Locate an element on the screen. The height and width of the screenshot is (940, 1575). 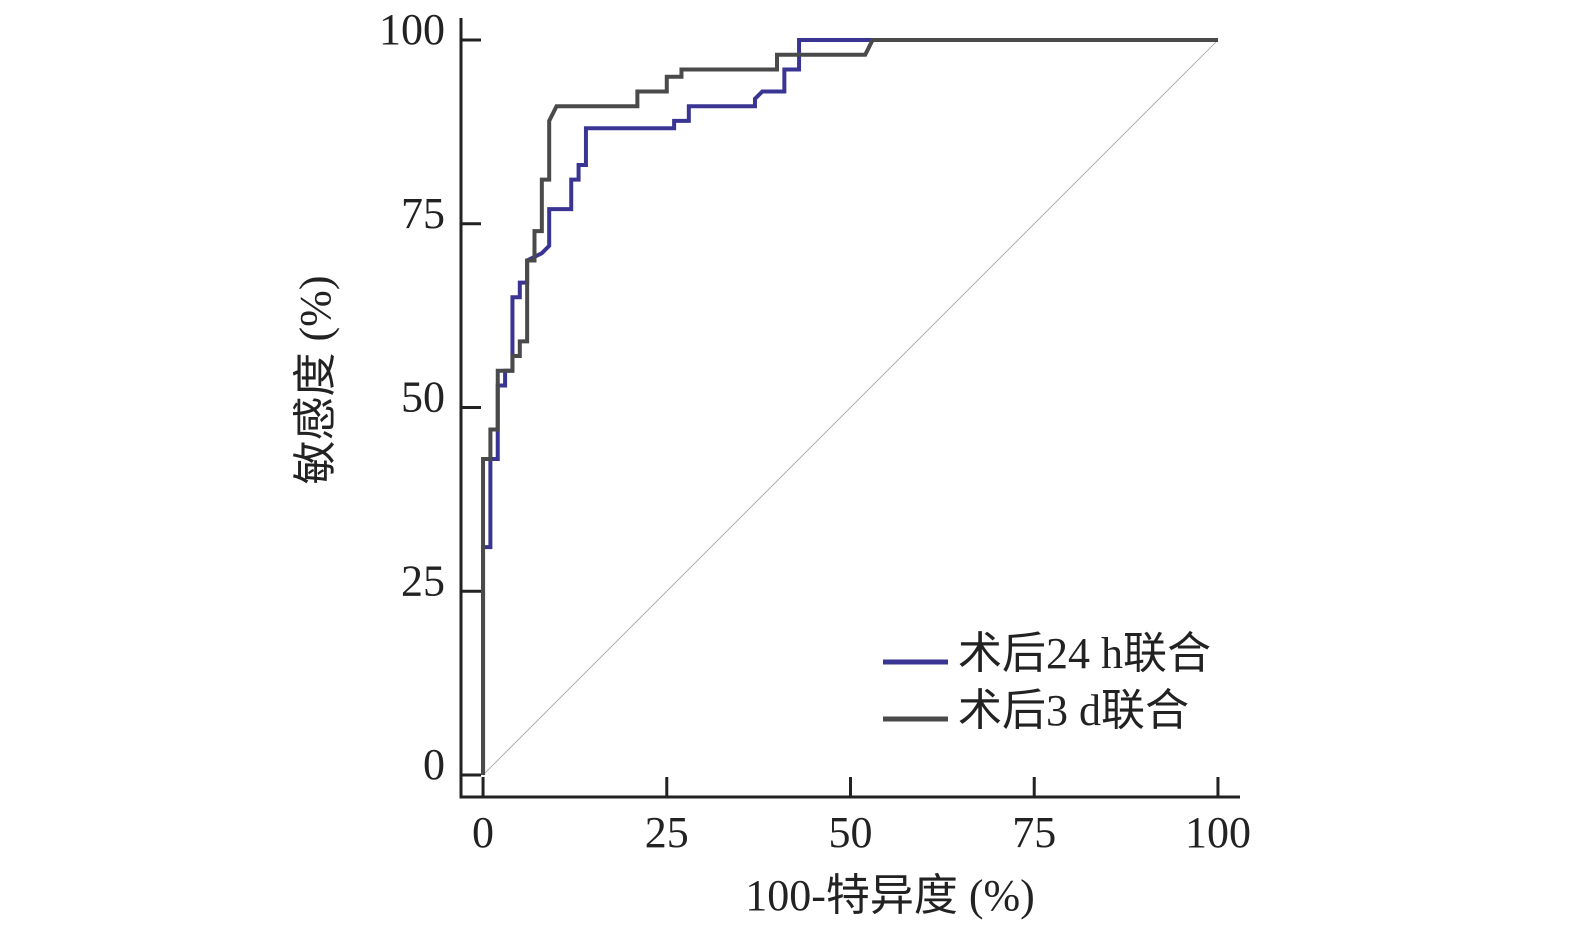
y-tick-label: 75 is located at coordinates (423, 213).